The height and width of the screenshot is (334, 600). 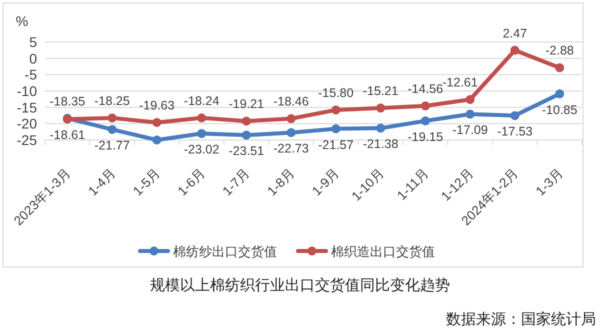 I want to click on data-label: -15.80, so click(x=336, y=93).